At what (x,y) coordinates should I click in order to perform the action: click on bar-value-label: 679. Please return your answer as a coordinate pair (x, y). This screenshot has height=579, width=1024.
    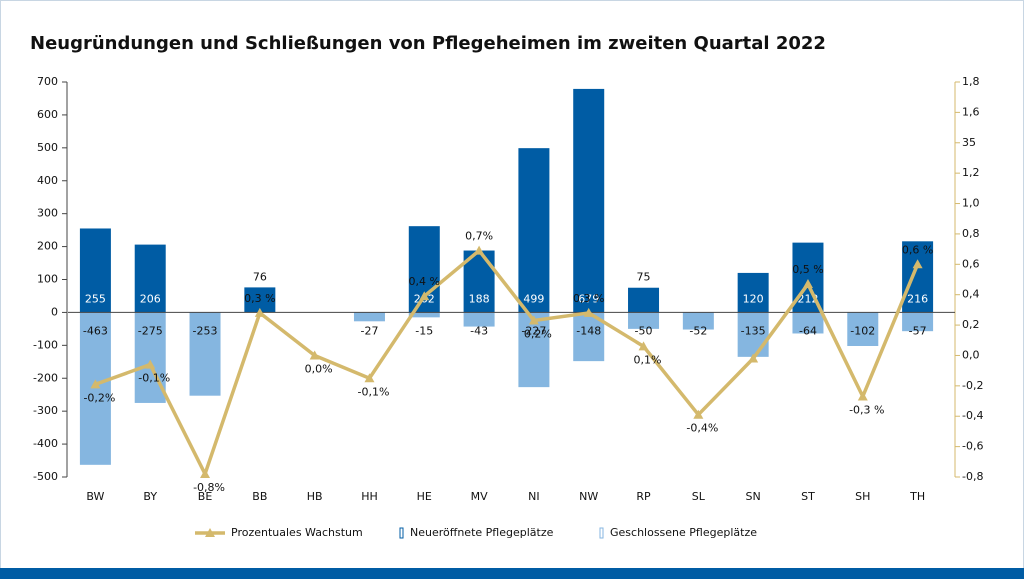
    Looking at the image, I should click on (588, 298).